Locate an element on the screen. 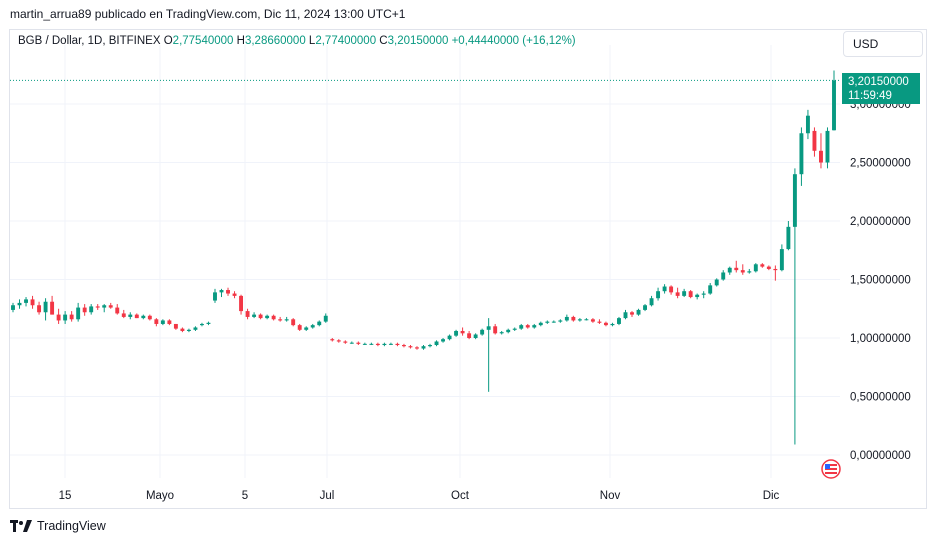 The height and width of the screenshot is (545, 937). footer-brand: TradingView is located at coordinates (58, 526).